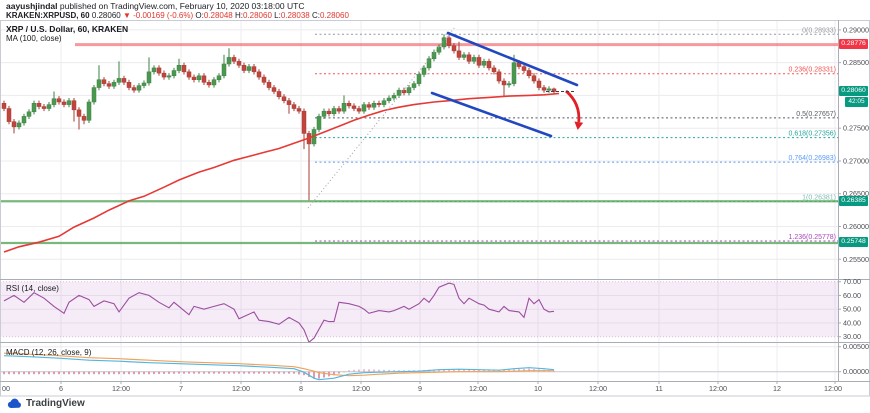 This screenshot has width=870, height=413. Describe the element at coordinates (538, 388) in the screenshot. I see `svg-text: 10` at that location.